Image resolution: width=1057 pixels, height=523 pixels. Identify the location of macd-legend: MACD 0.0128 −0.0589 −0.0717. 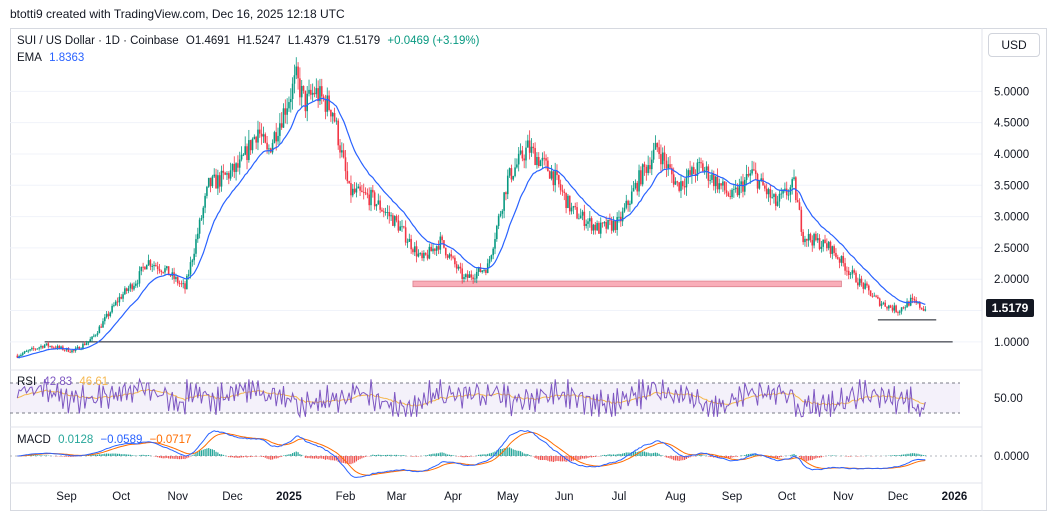
(106, 440).